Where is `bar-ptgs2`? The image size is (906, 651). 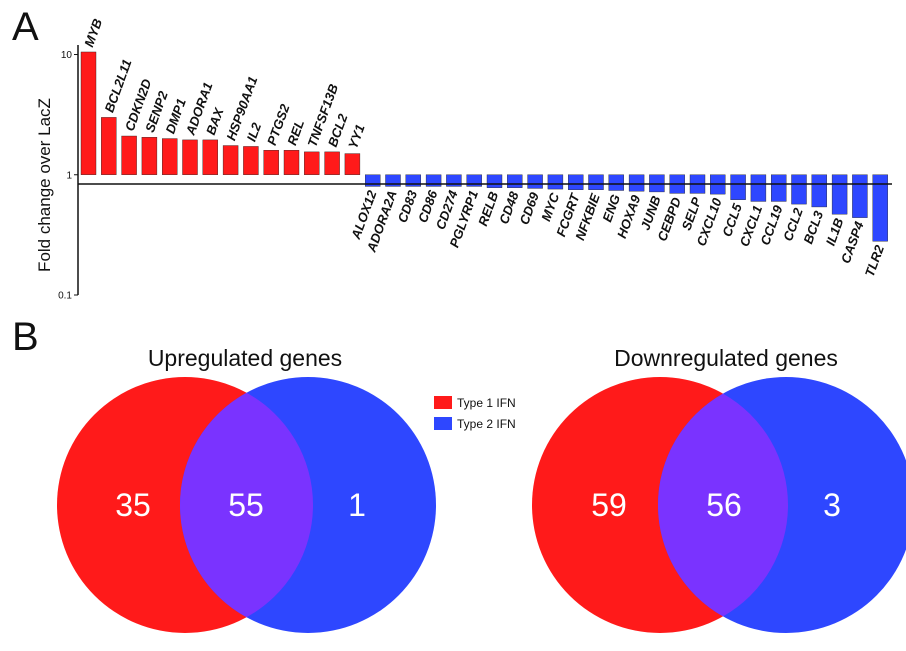
bar-ptgs2 is located at coordinates (271, 162).